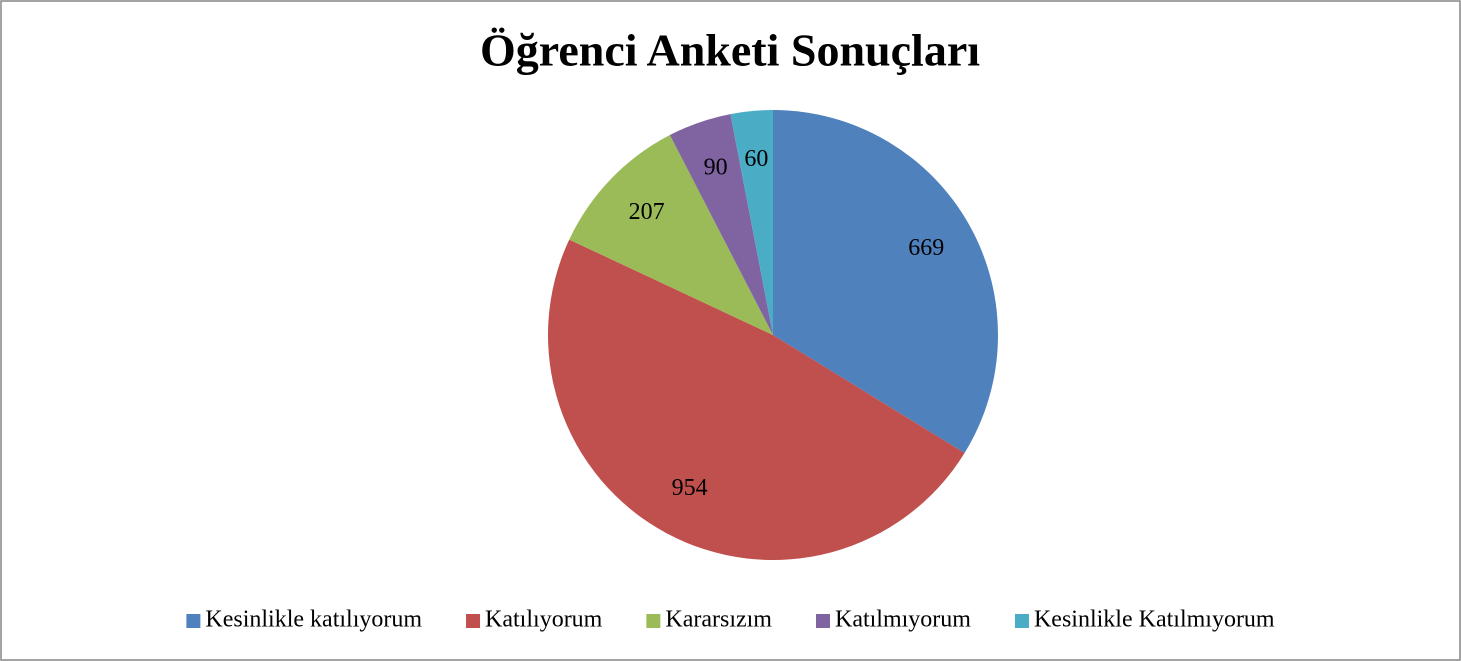  What do you see at coordinates (647, 212) in the screenshot?
I see `data-label: 207` at bounding box center [647, 212].